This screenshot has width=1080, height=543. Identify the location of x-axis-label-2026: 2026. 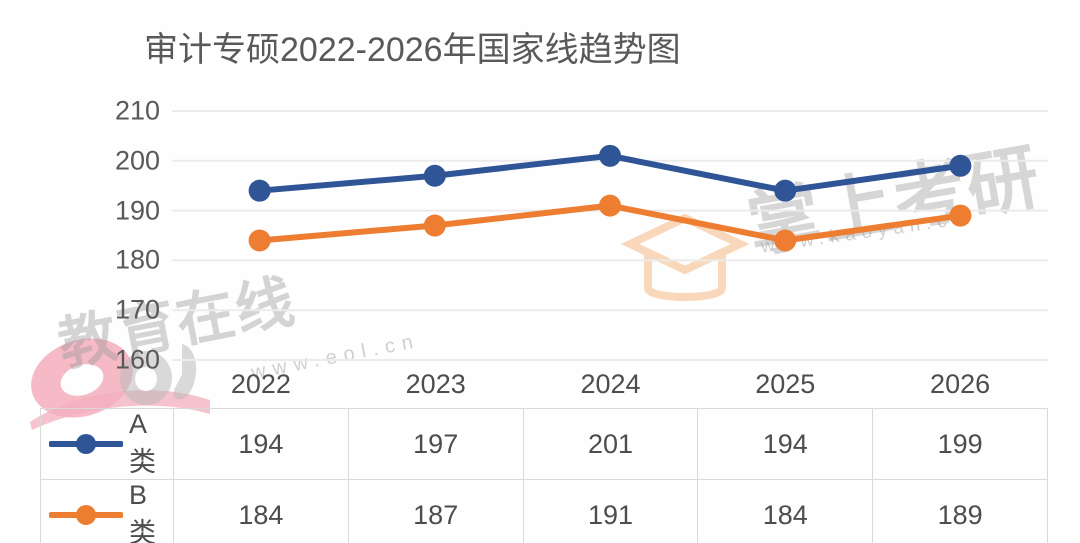
(960, 384).